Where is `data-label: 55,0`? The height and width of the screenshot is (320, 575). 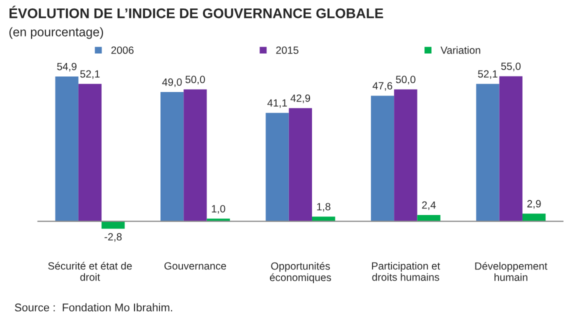 data-label: 55,0 is located at coordinates (511, 67).